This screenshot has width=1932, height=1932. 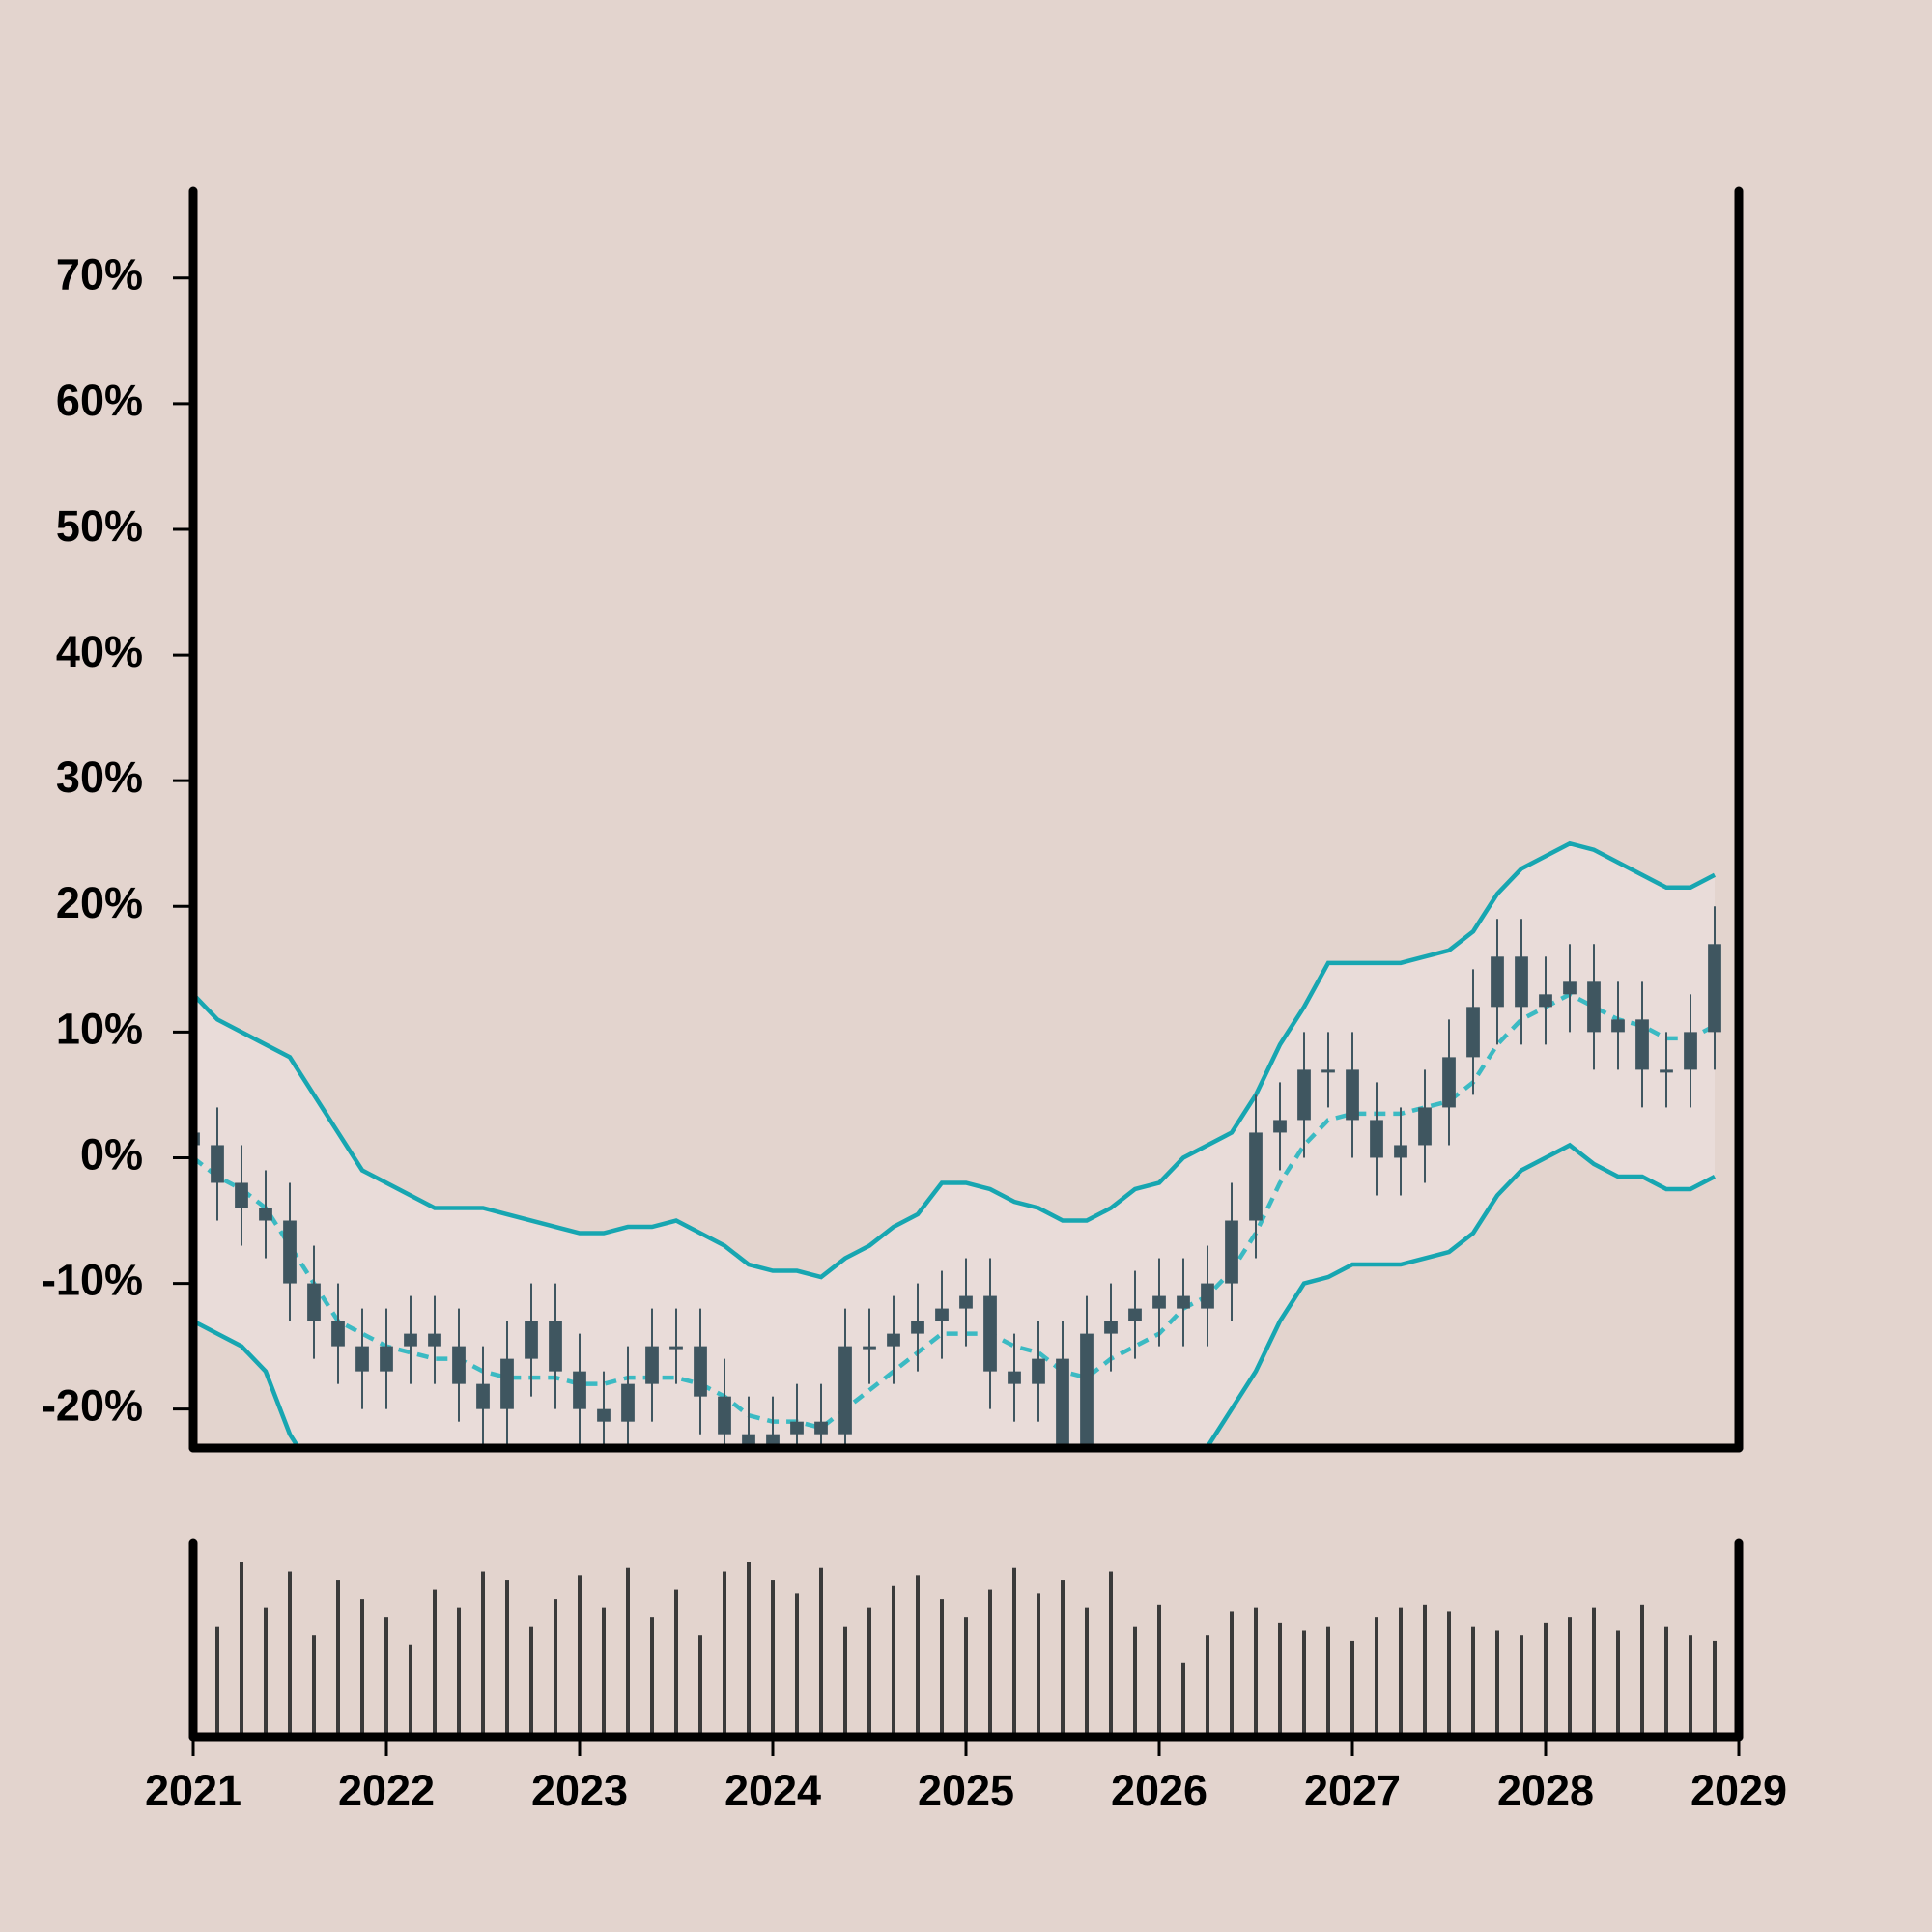 I want to click on y-tick-label: 70%, so click(x=99, y=274).